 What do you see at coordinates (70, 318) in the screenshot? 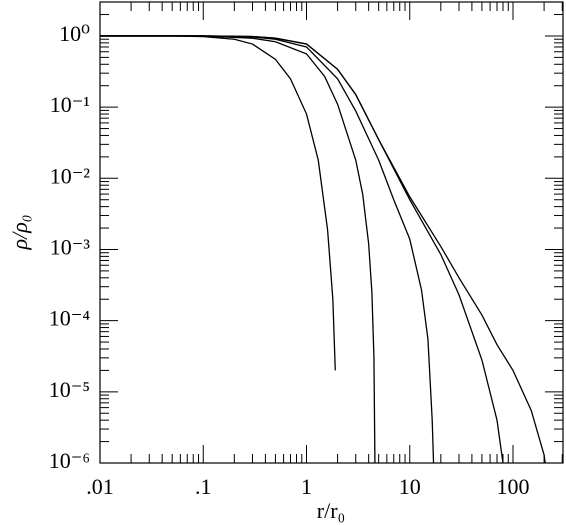
I see `y-tick-label: 10⁻⁴` at bounding box center [70, 318].